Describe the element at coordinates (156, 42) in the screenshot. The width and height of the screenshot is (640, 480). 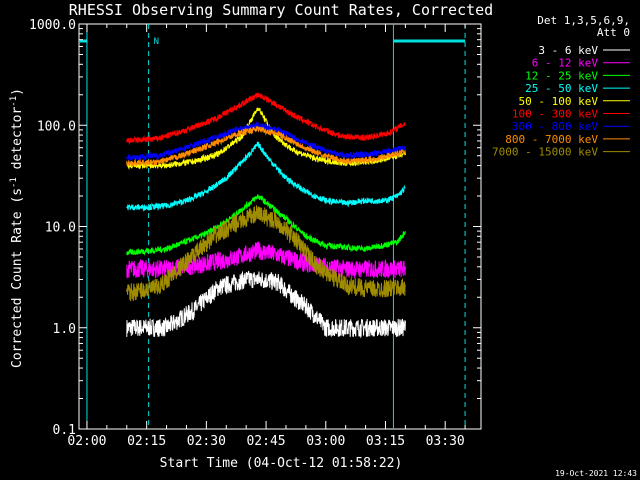
I see `saa-label: N` at that location.